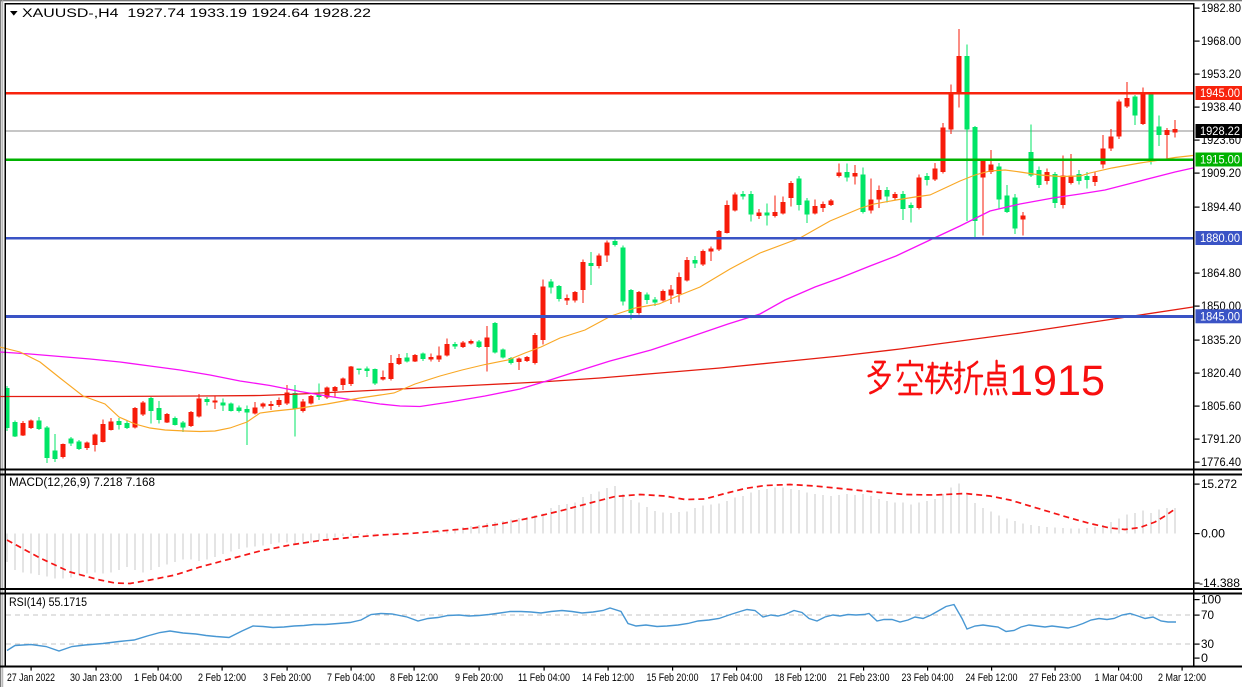 This screenshot has height=687, width=1242. Describe the element at coordinates (1221, 42) in the screenshot. I see `svg-text: 1968.00` at that location.